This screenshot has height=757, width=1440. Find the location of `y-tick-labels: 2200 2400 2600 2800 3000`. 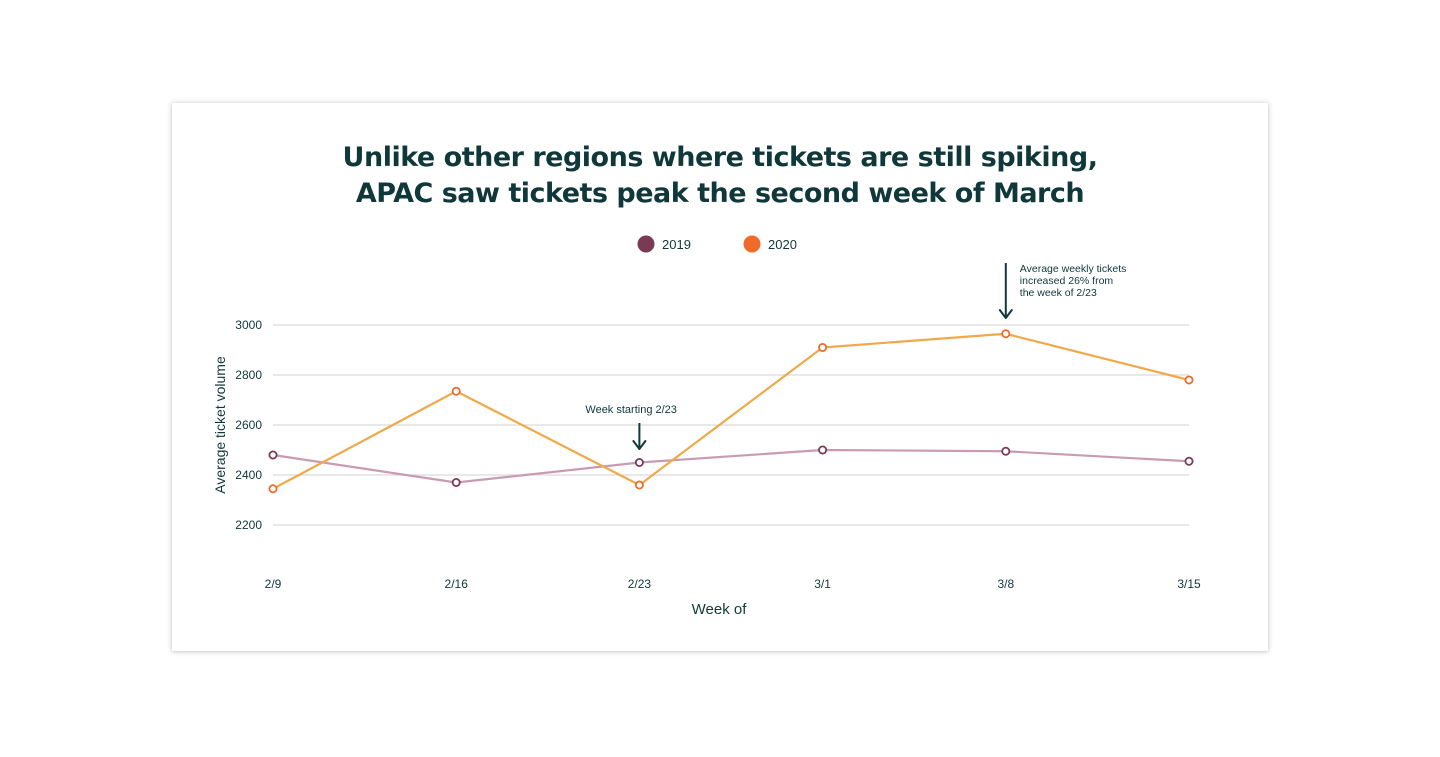

y-tick-labels: 2200 2400 2600 2800 3000 is located at coordinates (248, 425).